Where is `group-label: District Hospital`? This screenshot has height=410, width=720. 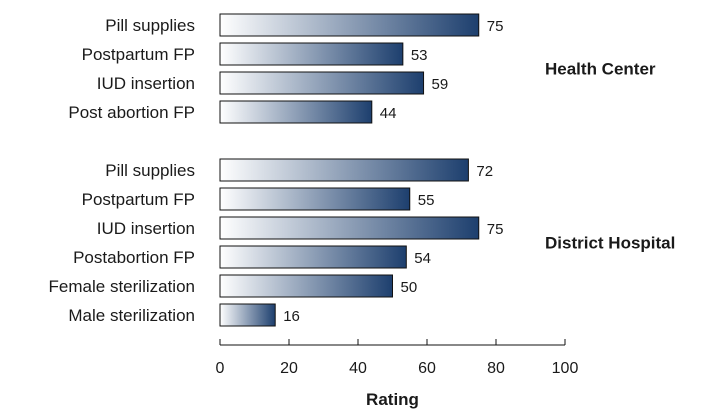
group-label: District Hospital is located at coordinates (610, 243).